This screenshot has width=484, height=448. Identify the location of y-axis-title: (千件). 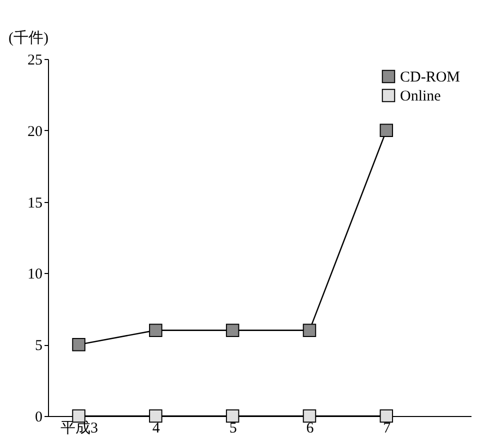
(28, 38).